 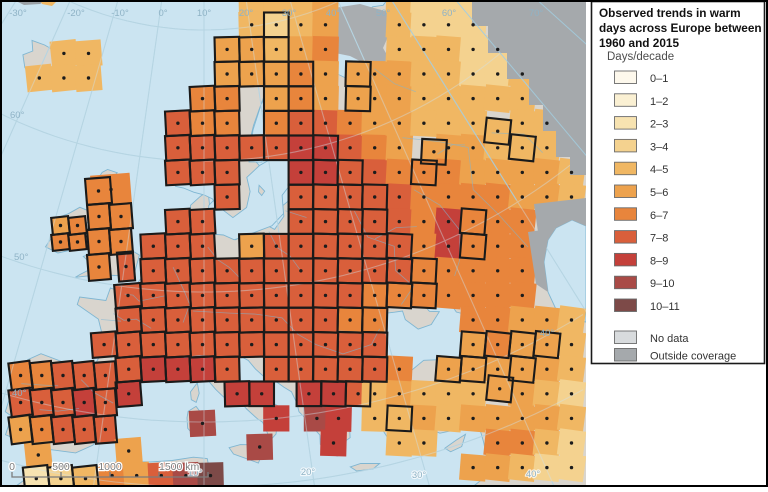 What do you see at coordinates (76, 13) in the screenshot?
I see `svg-text: -20°` at bounding box center [76, 13].